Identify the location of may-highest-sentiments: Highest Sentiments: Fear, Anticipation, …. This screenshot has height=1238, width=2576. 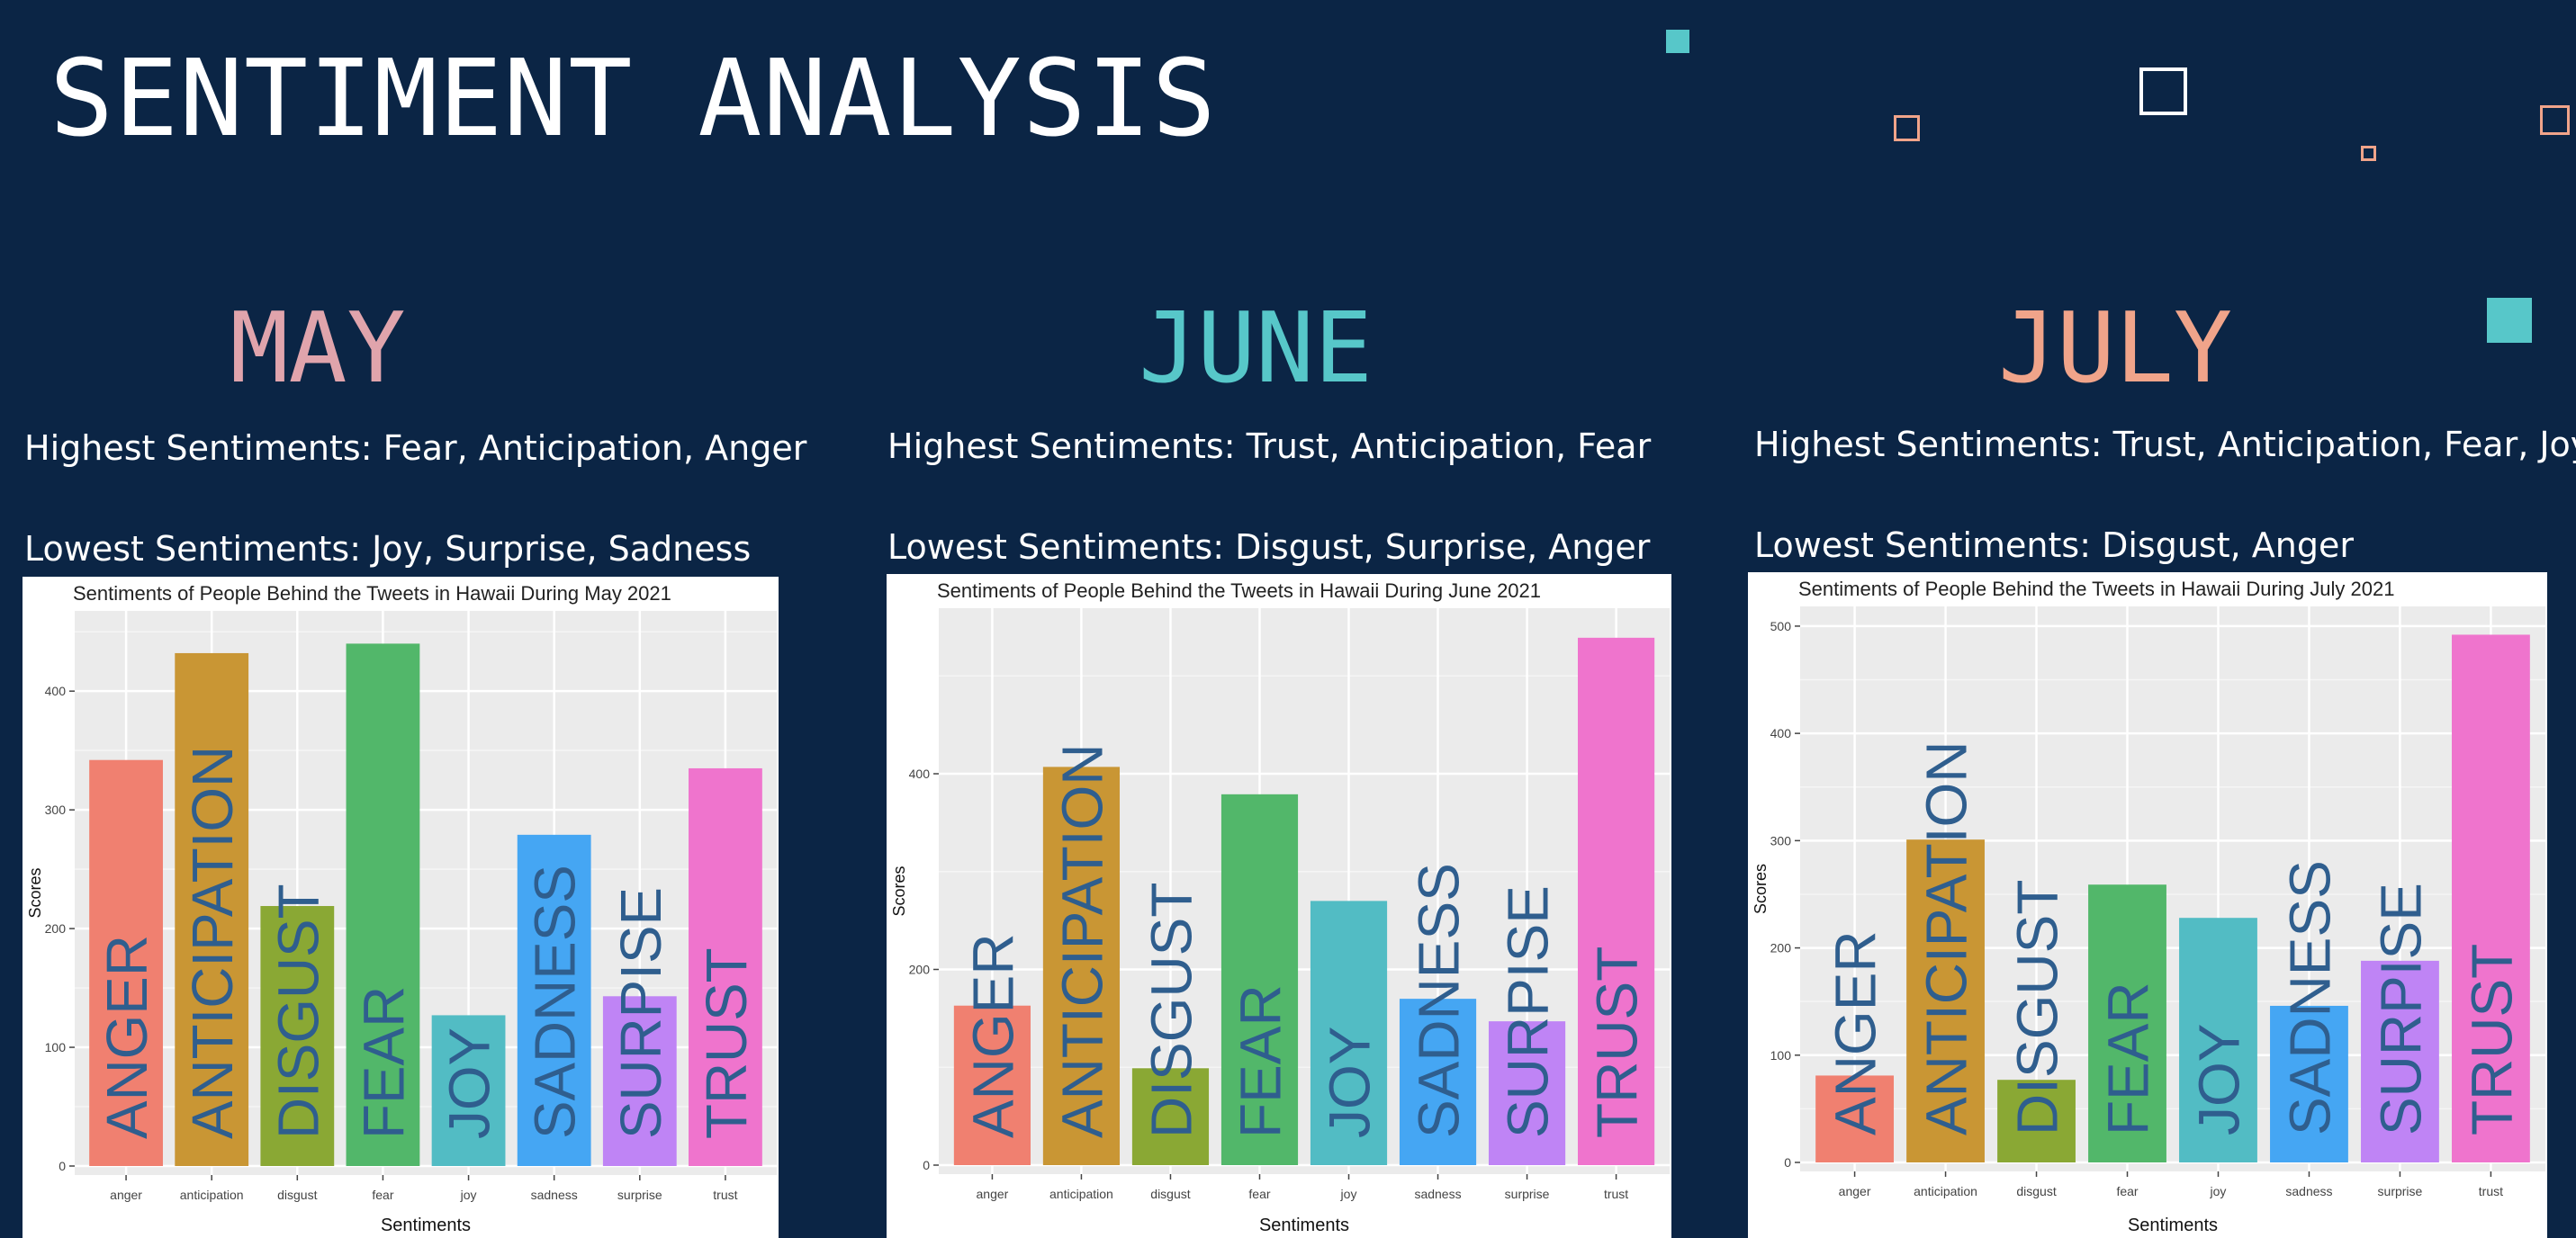
(415, 448).